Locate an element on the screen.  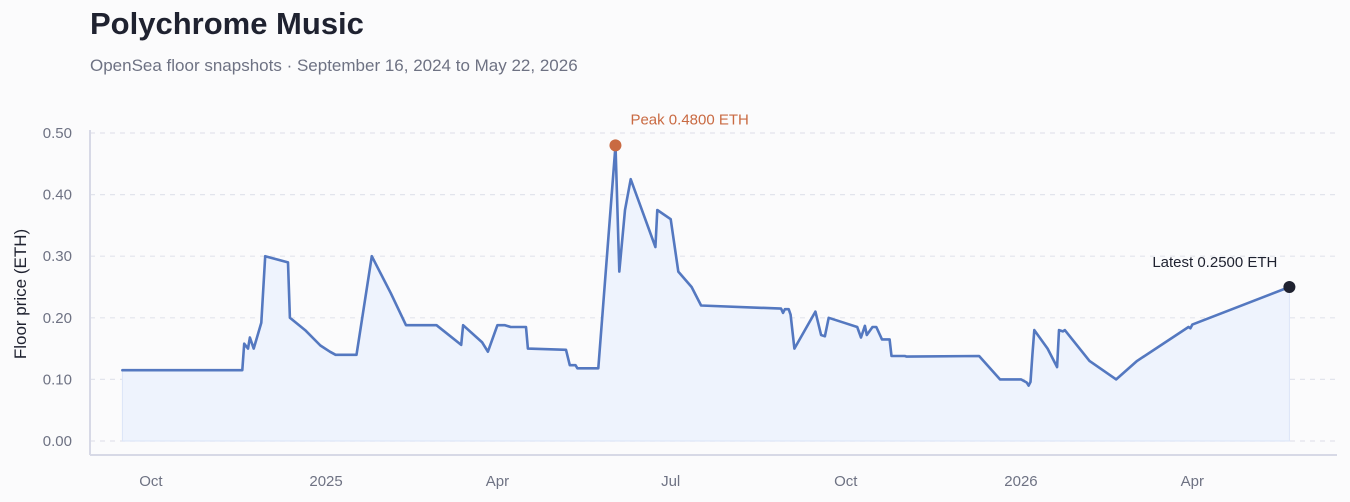
peak-label: Peak 0.4800 ETH is located at coordinates (689, 119).